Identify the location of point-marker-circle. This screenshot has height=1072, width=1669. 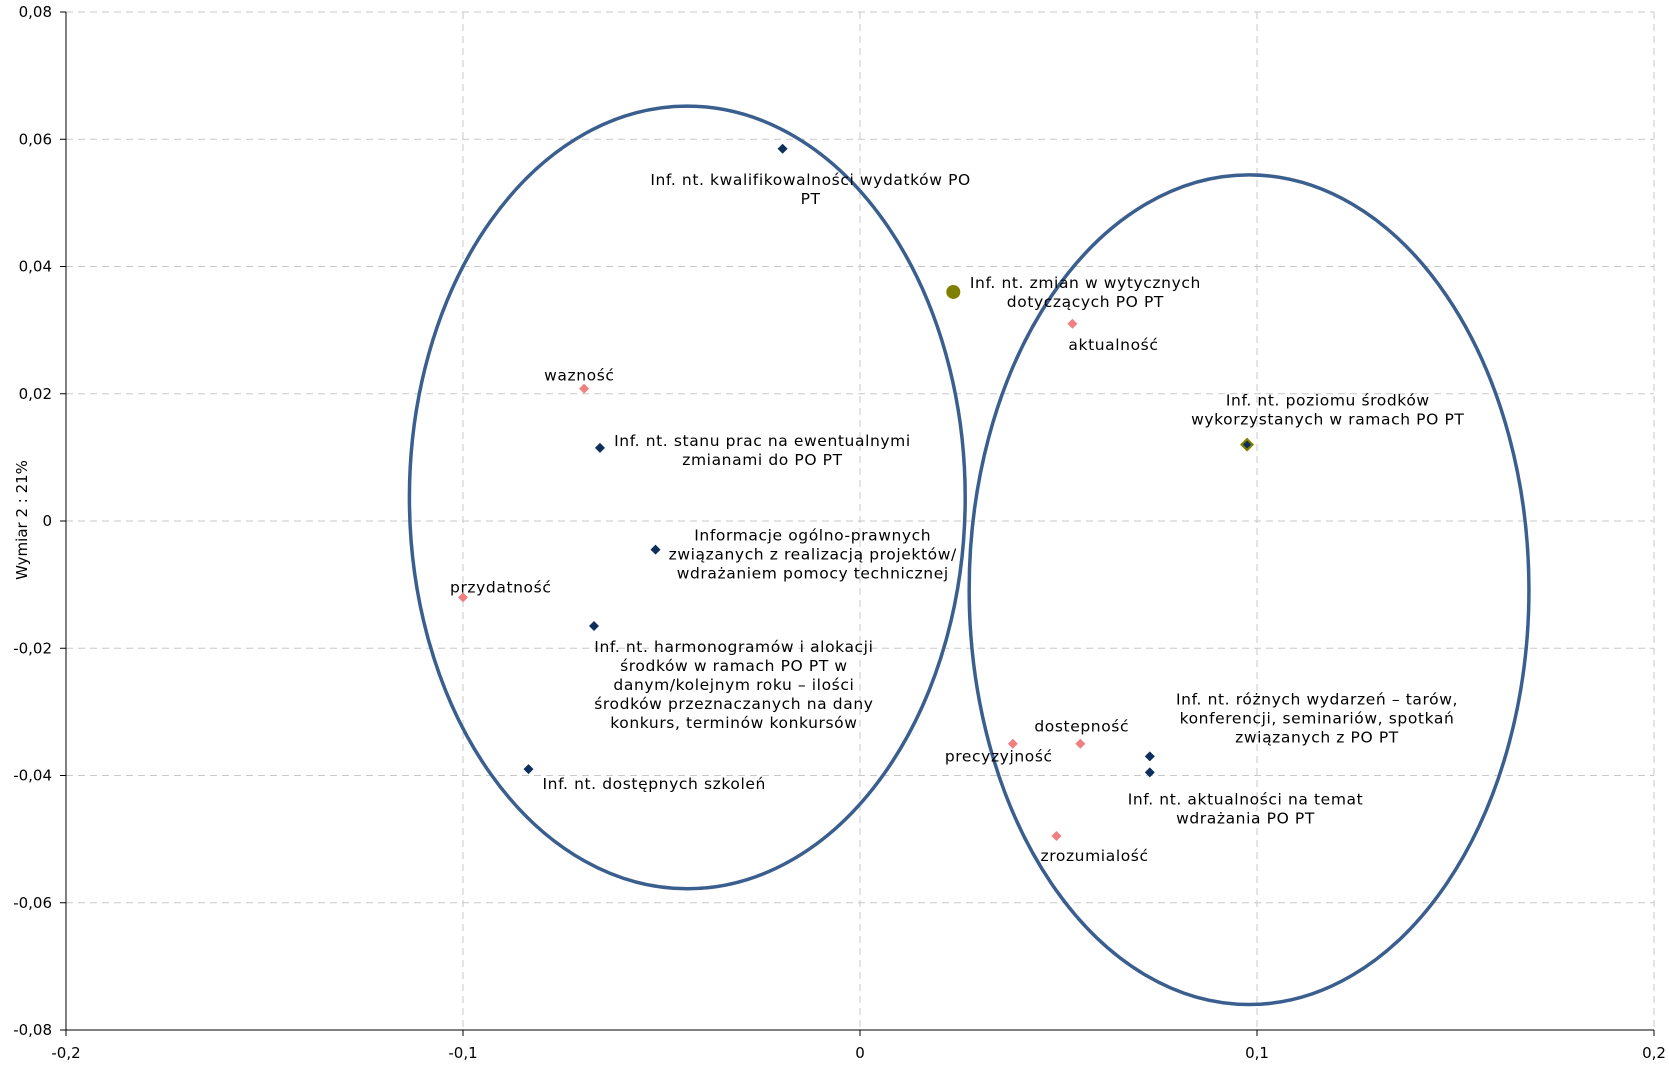
(953, 291).